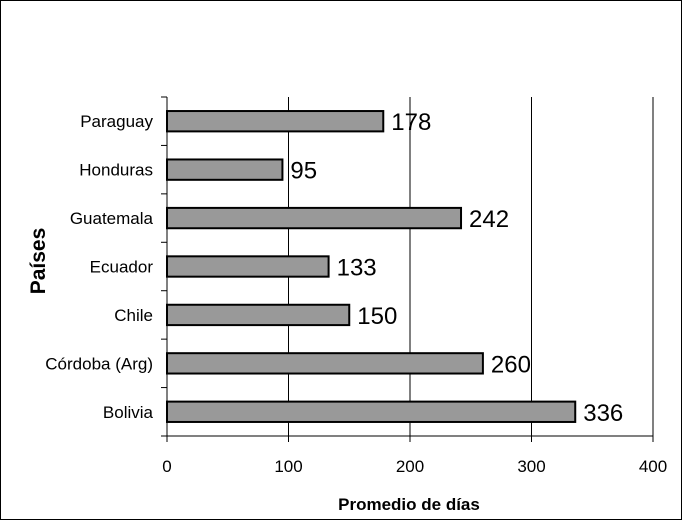 The width and height of the screenshot is (682, 524). Describe the element at coordinates (122, 267) in the screenshot. I see `category-label: Ecuador` at that location.